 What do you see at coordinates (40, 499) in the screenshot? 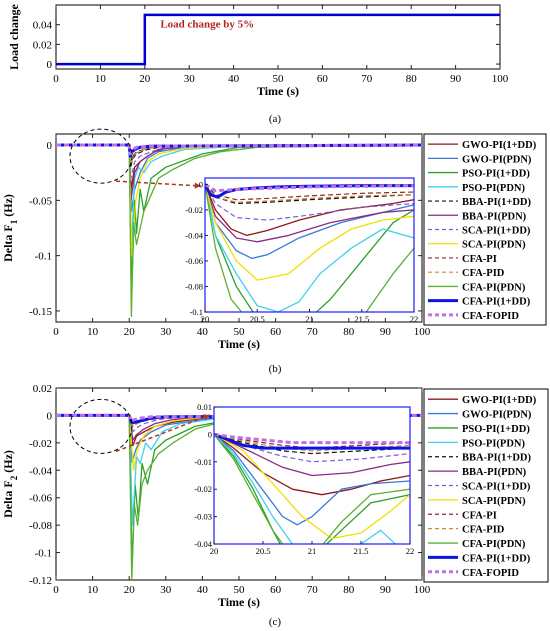
I see `y-tick-label: -0.06` at bounding box center [40, 499].